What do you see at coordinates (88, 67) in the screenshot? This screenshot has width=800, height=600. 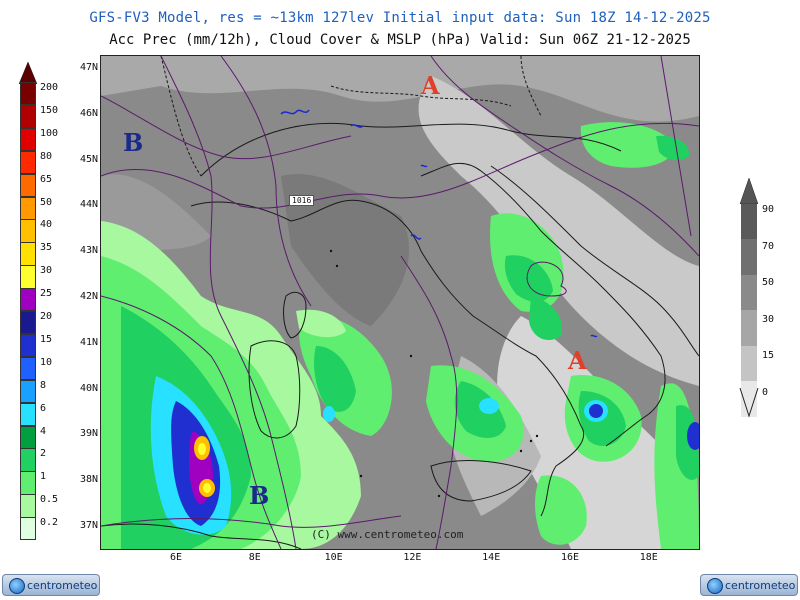 I see `latitude-label: 47N` at bounding box center [88, 67].